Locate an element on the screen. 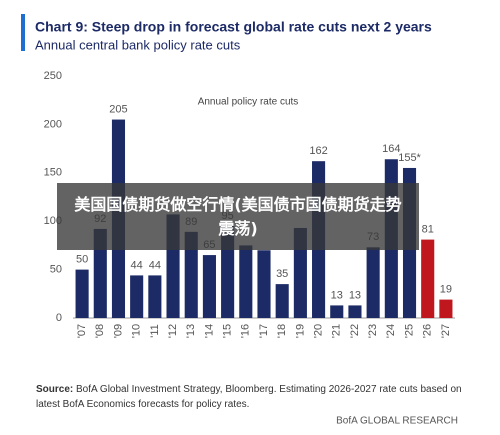 The height and width of the screenshot is (435, 500). x-tick-label: '22 is located at coordinates (355, 331).